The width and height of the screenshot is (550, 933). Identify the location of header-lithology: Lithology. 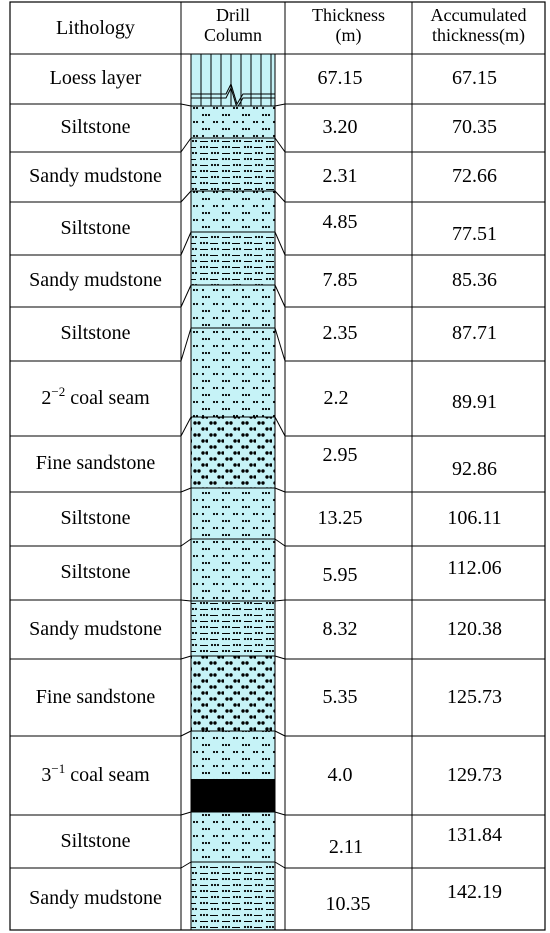
(95, 28).